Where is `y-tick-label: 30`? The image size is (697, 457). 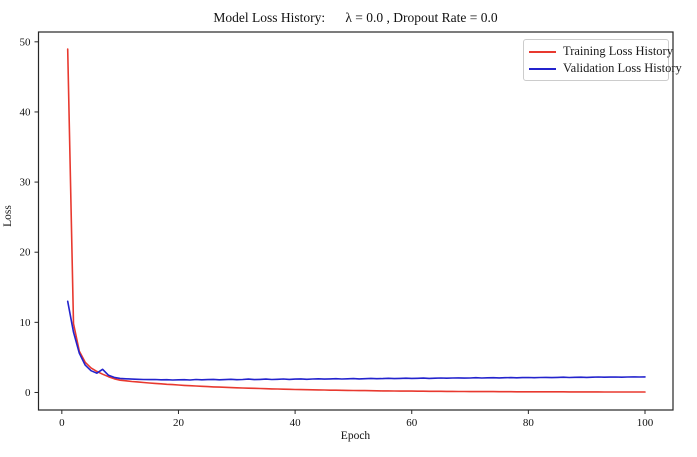 y-tick-label: 30 is located at coordinates (26, 183).